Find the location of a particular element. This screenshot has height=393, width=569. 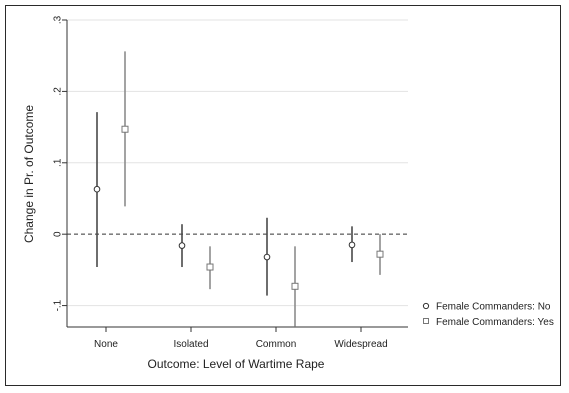

y-axis-title: Change in Pr. of Outcome is located at coordinates (29, 174).